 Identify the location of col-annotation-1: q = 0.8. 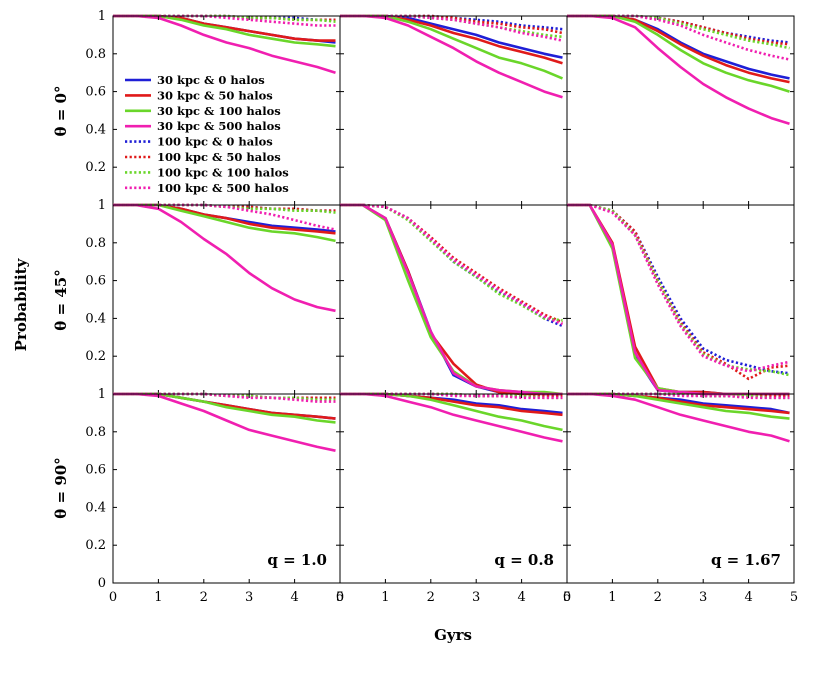
(524, 560).